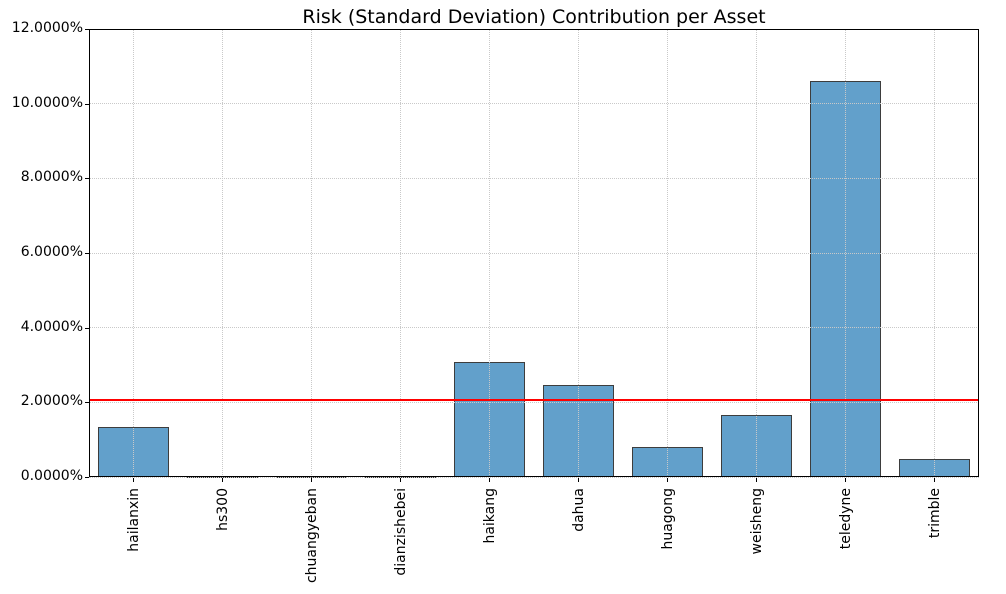 Image resolution: width=1006 pixels, height=594 pixels. Describe the element at coordinates (400, 532) in the screenshot. I see `x-tick-label-dianzishebei: dianzishebei` at that location.